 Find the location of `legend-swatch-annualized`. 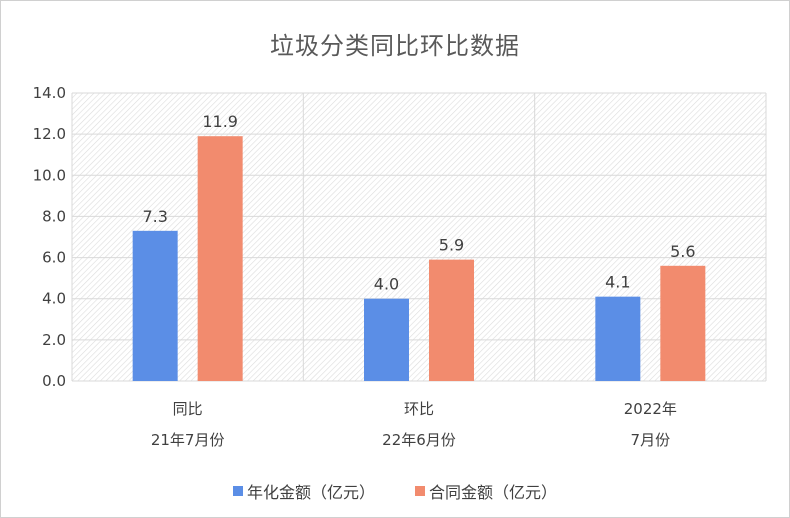

legend-swatch-annualized is located at coordinates (237, 491).